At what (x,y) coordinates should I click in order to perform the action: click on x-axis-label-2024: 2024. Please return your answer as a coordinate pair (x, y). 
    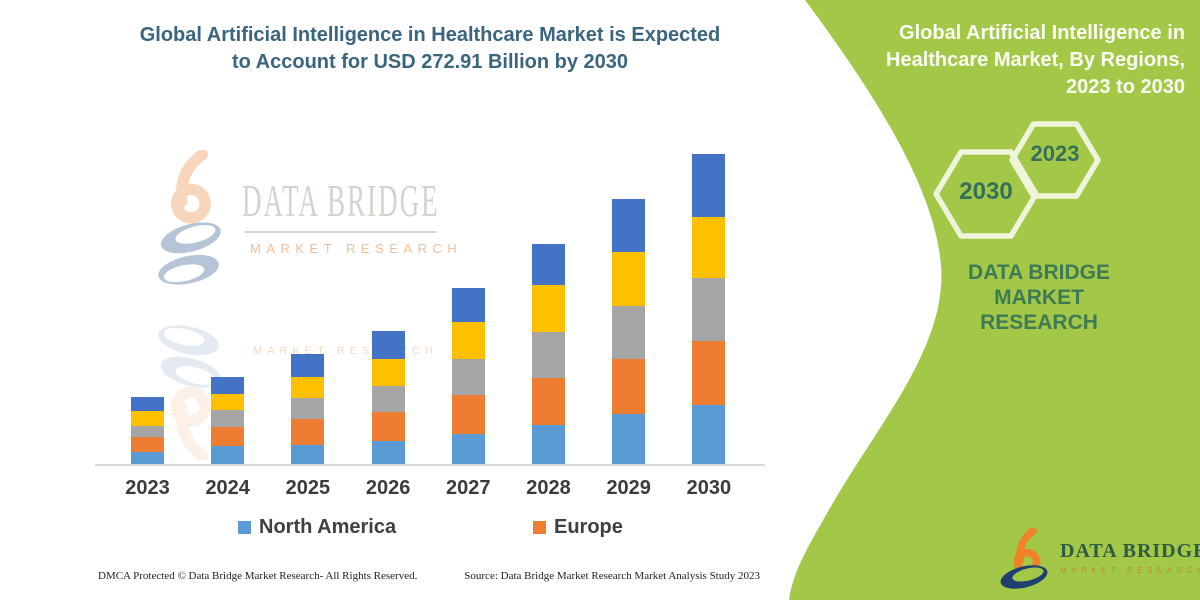
    Looking at the image, I should click on (227, 488).